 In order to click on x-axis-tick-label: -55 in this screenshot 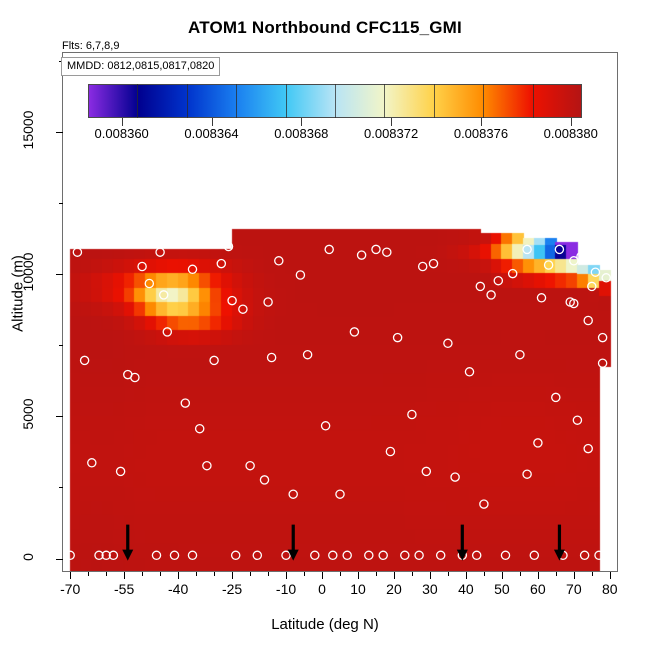, I will do `click(124, 589)`.